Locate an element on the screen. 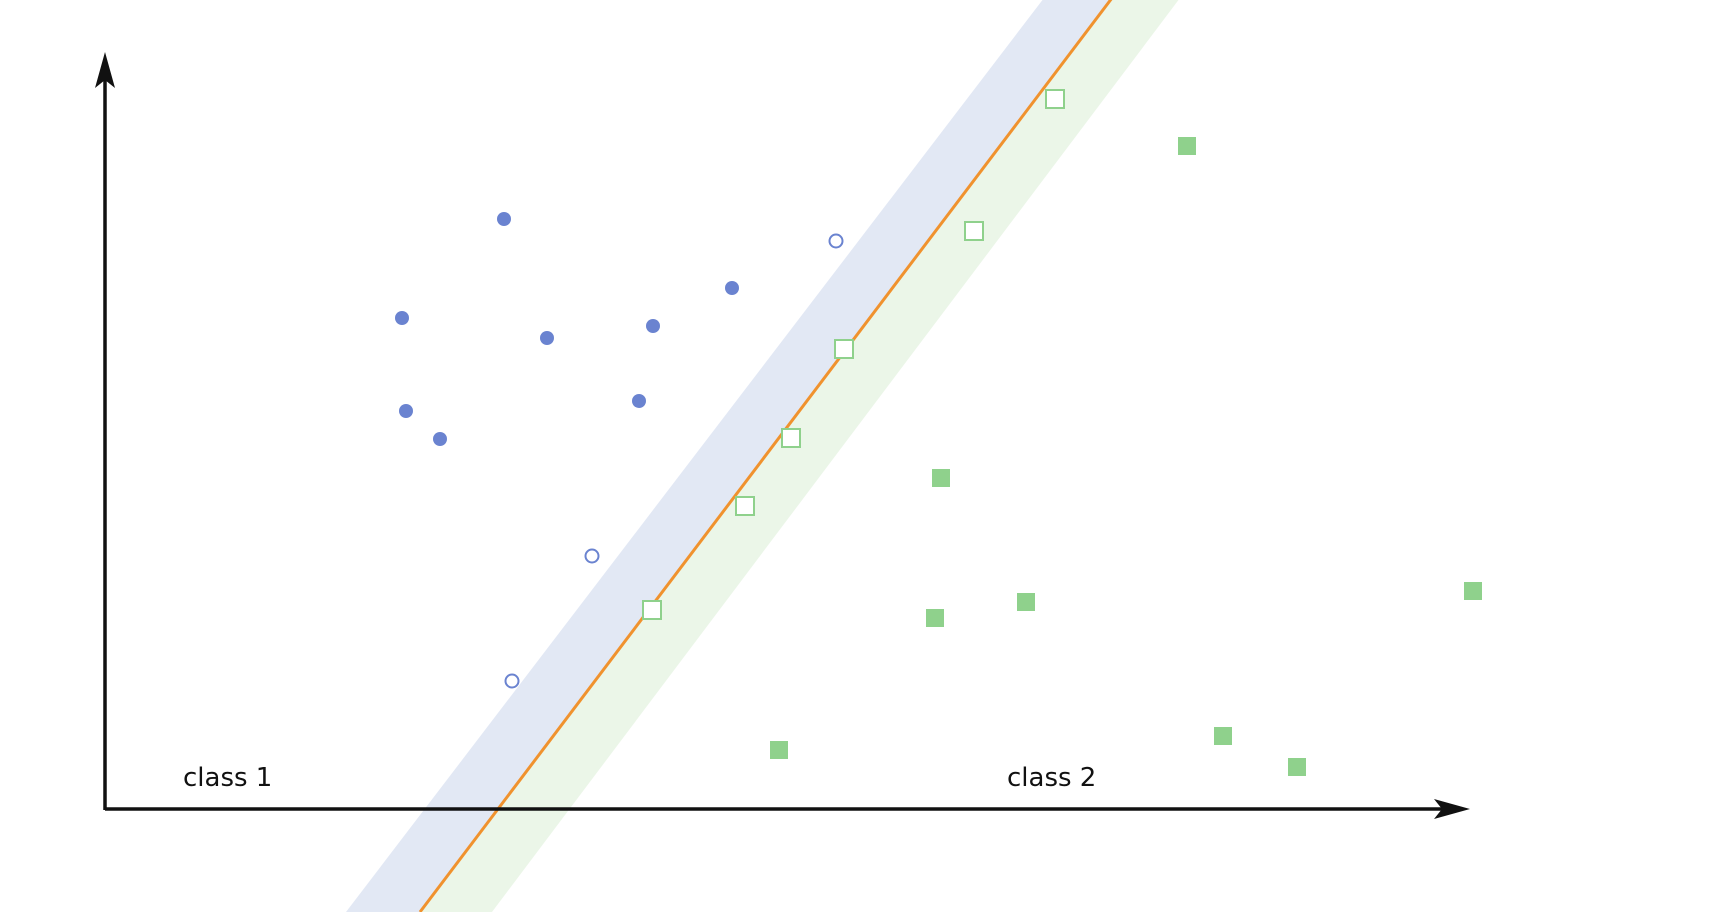 Image resolution: width=1714 pixels, height=912 pixels. class-1-label: class 1 is located at coordinates (228, 778).